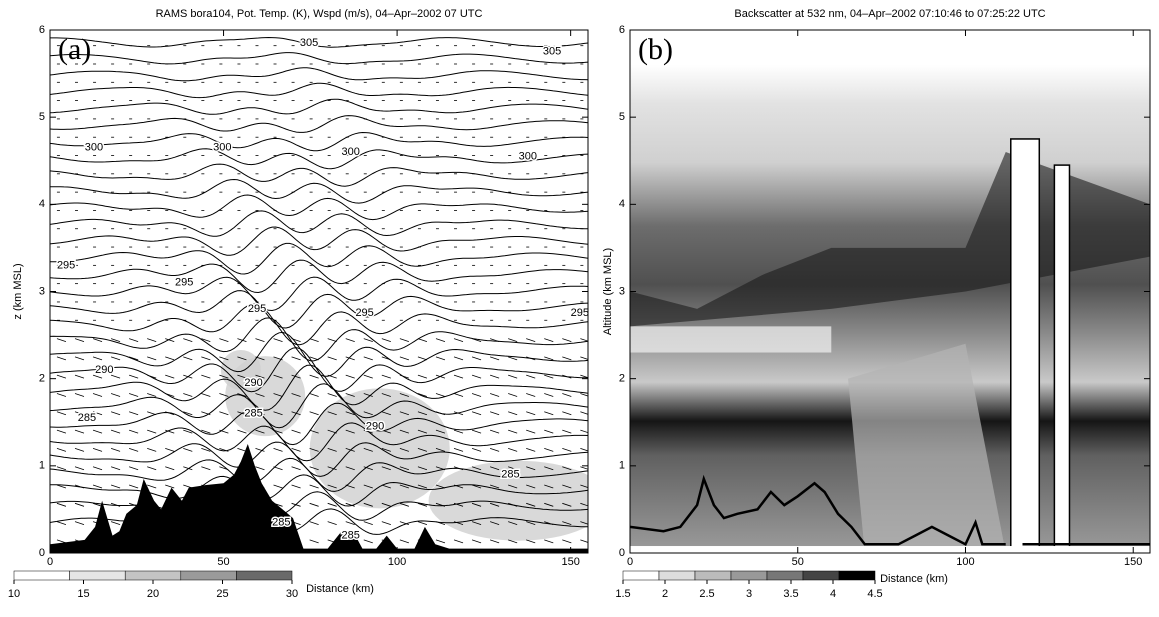 This screenshot has width=1159, height=617. Describe the element at coordinates (153, 594) in the screenshot. I see `colorbar-tick-label: 20` at that location.